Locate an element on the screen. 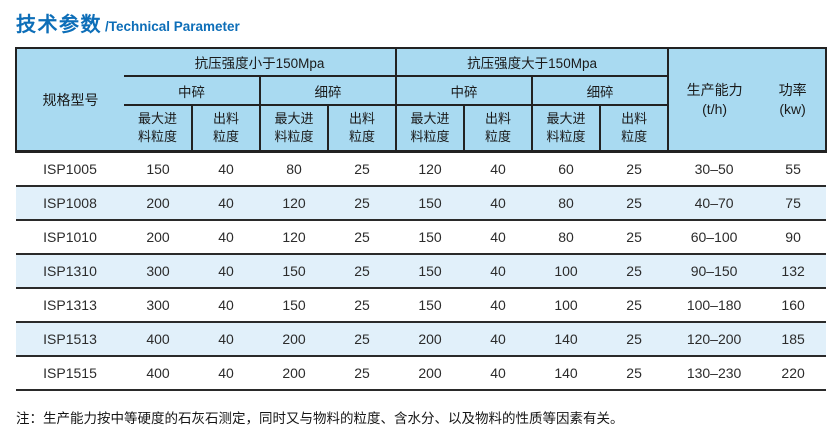  cell-value: 100 is located at coordinates (566, 305).